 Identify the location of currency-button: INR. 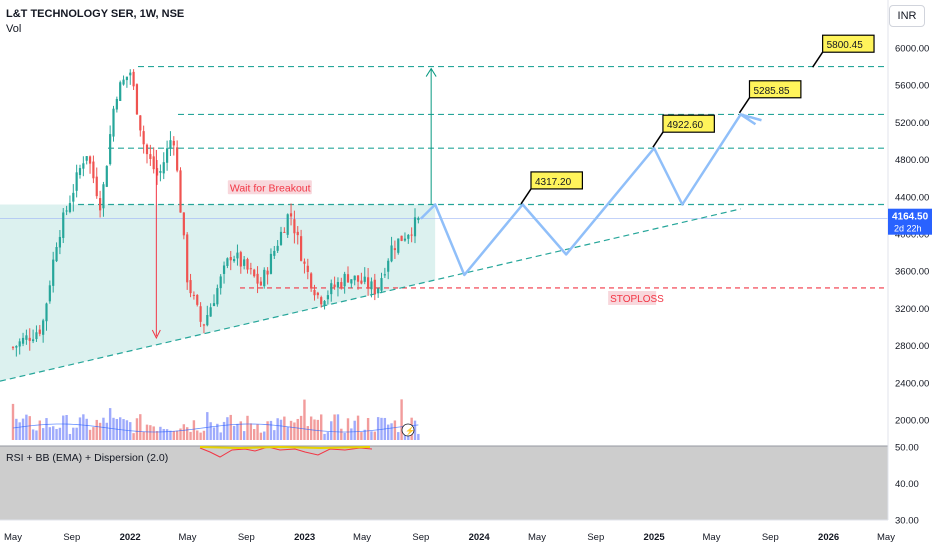
(907, 16).